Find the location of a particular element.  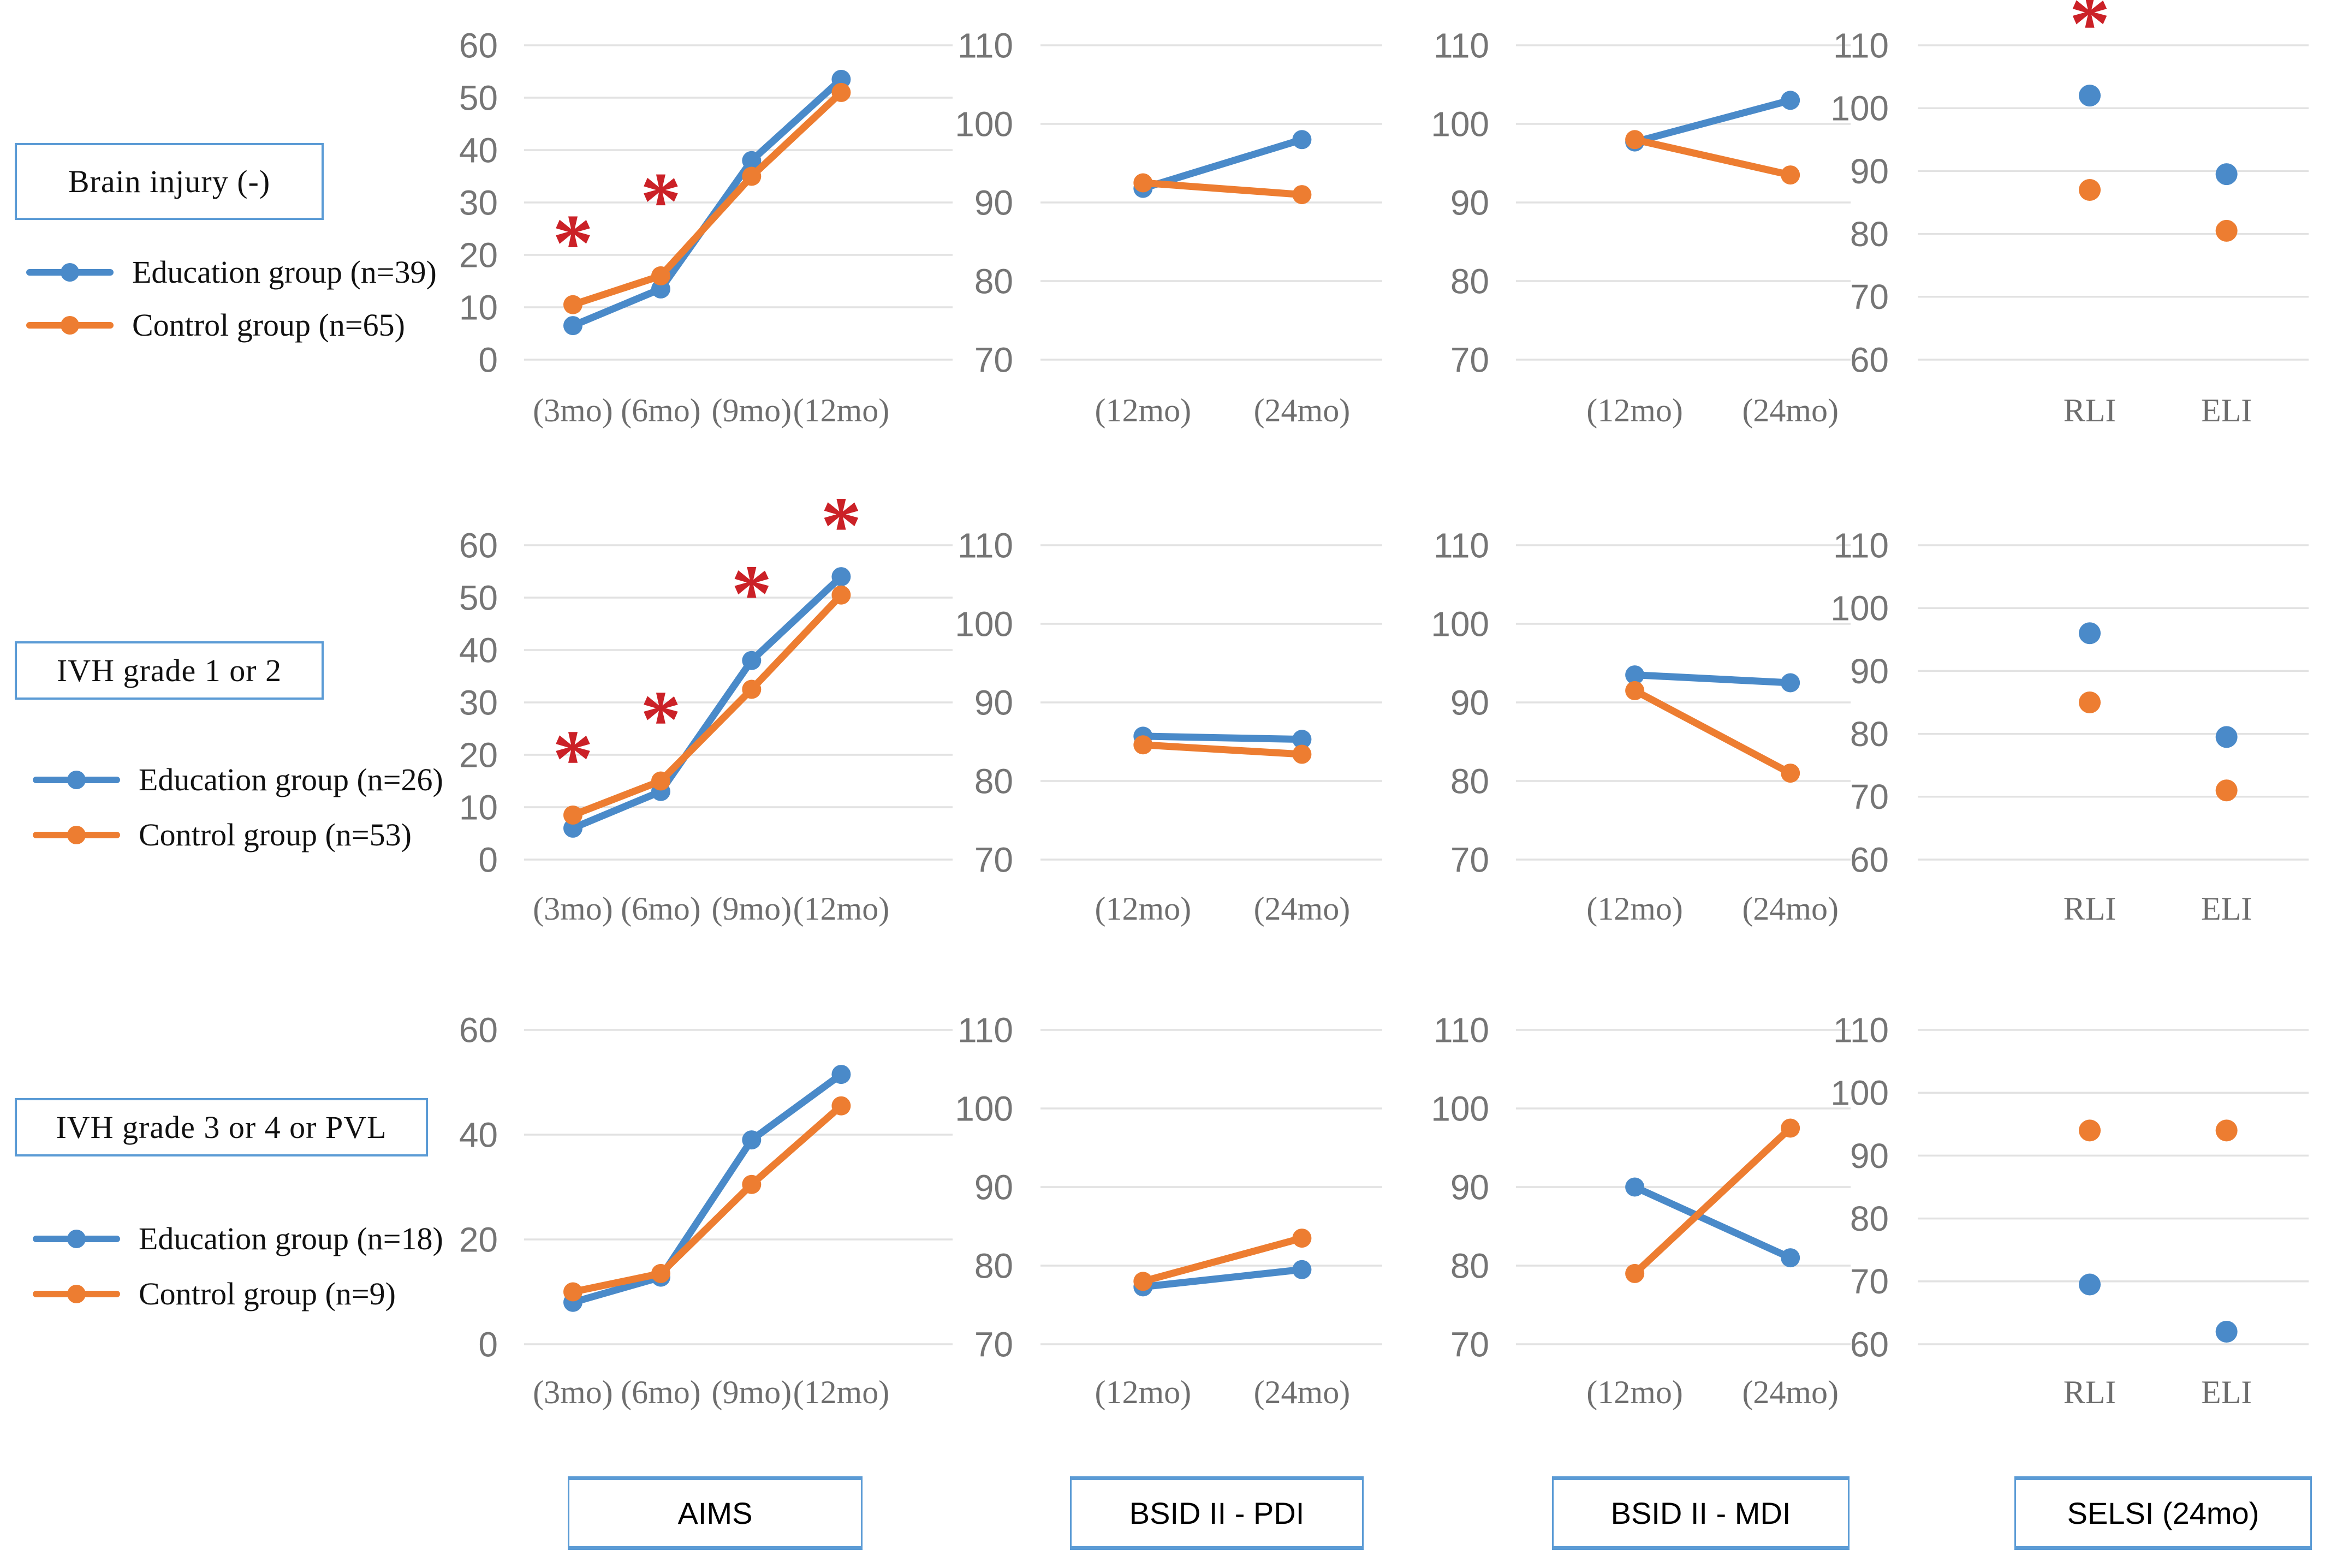

legend-item-education-r1: Education group (n=39) is located at coordinates (231, 272).